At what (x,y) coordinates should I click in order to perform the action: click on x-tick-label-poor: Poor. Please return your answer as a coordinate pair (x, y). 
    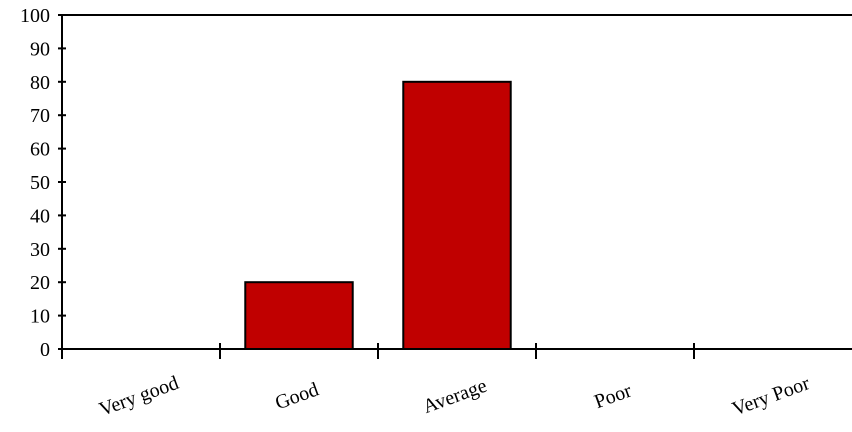
    Looking at the image, I should click on (612, 396).